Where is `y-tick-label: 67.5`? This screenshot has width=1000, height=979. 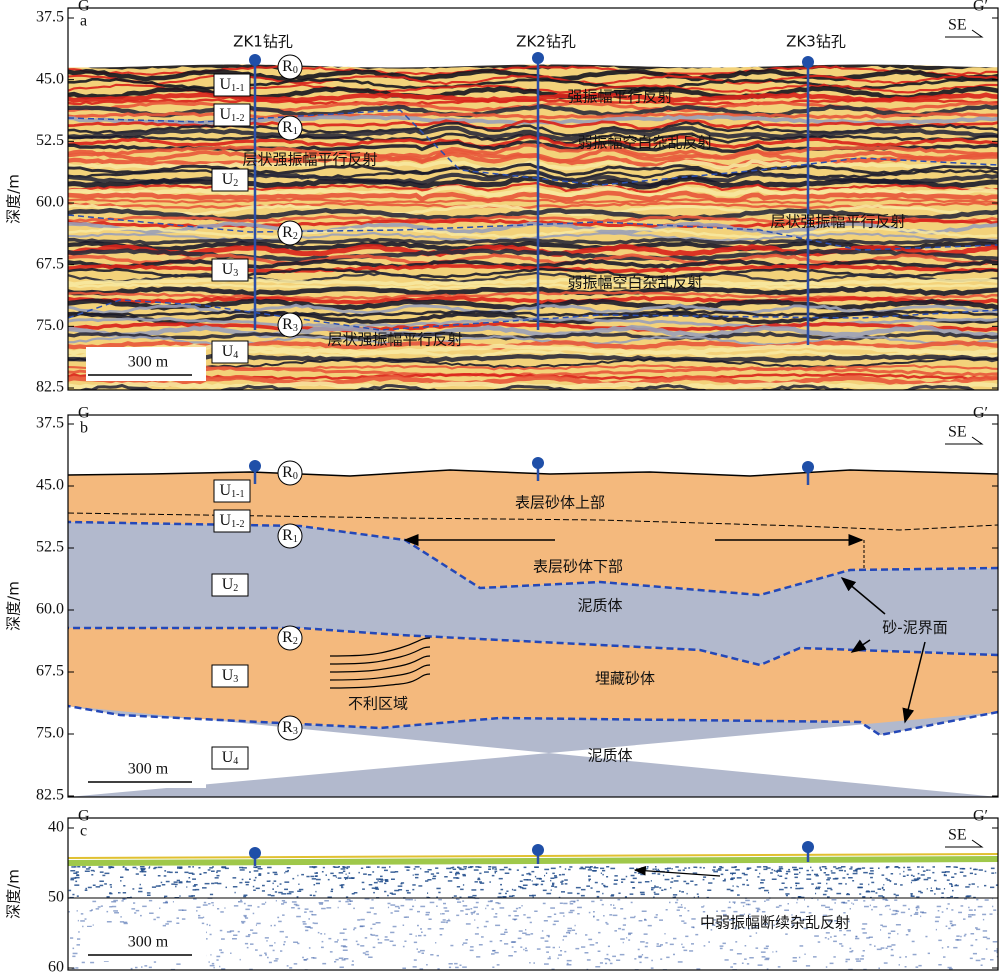
y-tick-label: 67.5 is located at coordinates (50, 671).